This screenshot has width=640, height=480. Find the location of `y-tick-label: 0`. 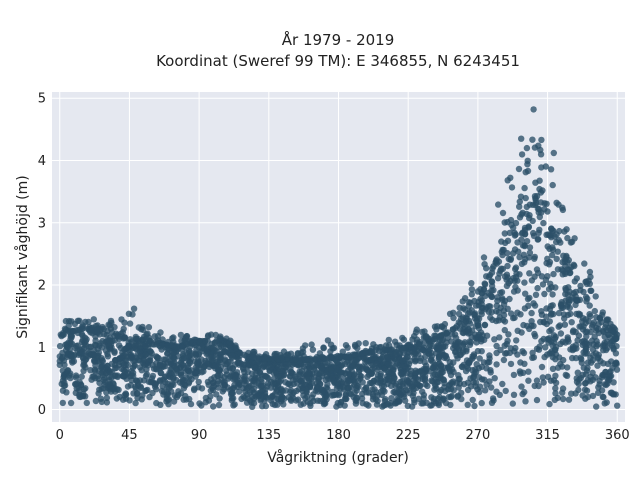

y-tick-label: 0 is located at coordinates (42, 410).